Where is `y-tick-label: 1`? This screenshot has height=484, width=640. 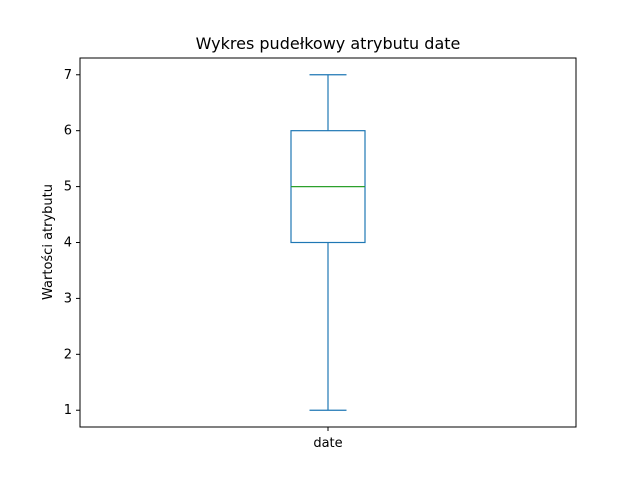
y-tick-label: 1 is located at coordinates (68, 410).